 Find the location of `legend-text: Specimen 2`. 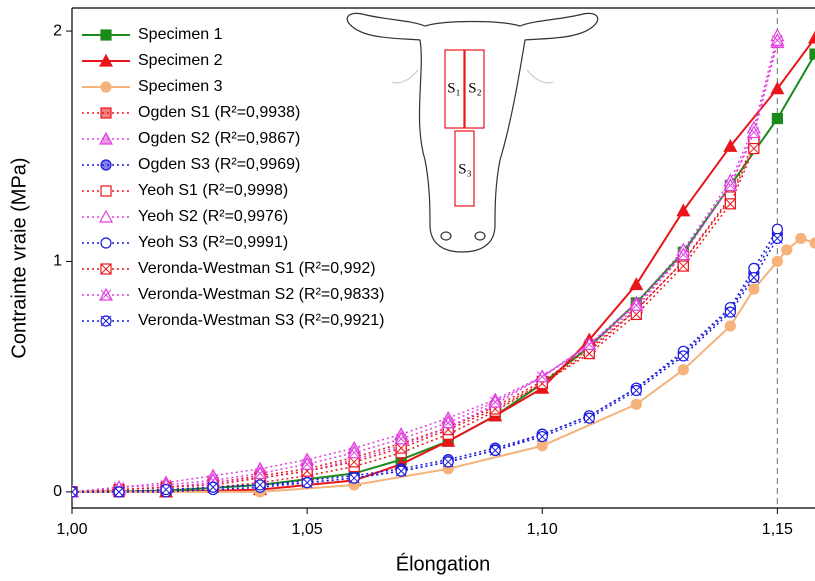

legend-text: Specimen 2 is located at coordinates (180, 60).